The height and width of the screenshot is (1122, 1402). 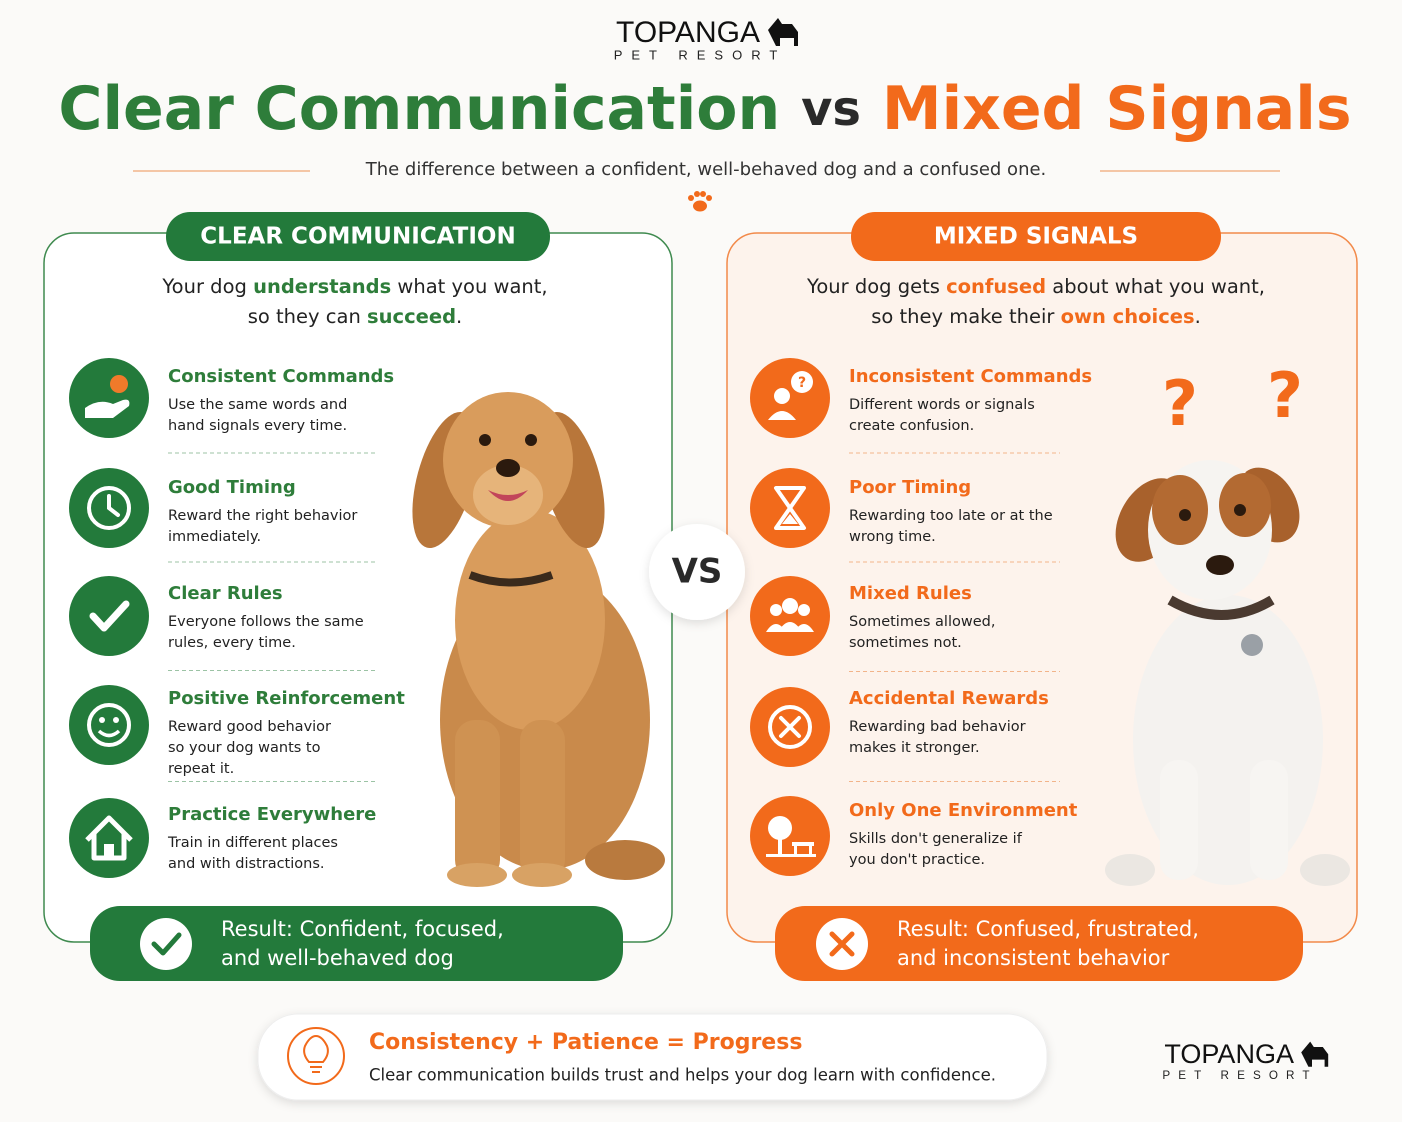 What do you see at coordinates (322, 286) in the screenshot?
I see `intro-highlight: understands` at bounding box center [322, 286].